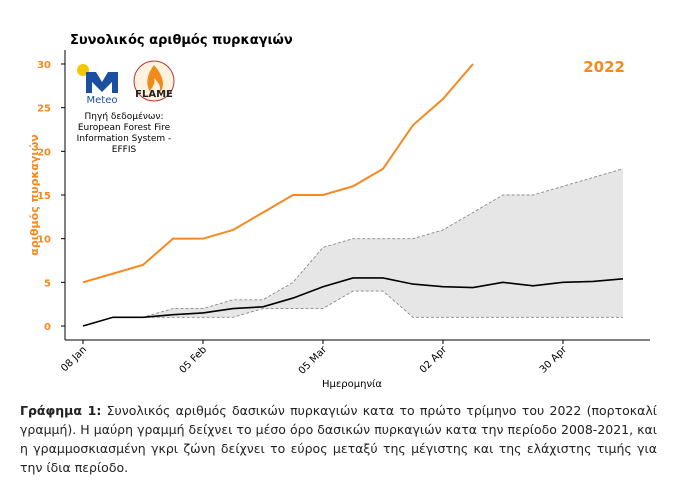 The height and width of the screenshot is (484, 675). I want to click on source-text: European Forest Fire, so click(124, 128).